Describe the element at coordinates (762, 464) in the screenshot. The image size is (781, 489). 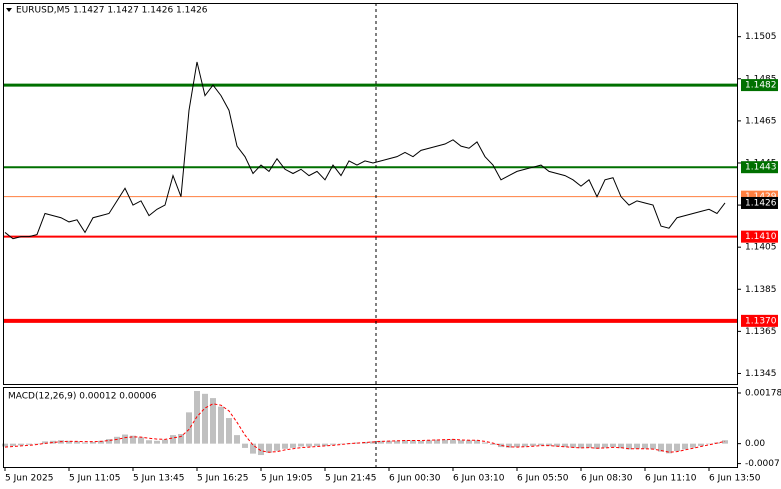
I see `y-tick-label: -0.0007` at that location.